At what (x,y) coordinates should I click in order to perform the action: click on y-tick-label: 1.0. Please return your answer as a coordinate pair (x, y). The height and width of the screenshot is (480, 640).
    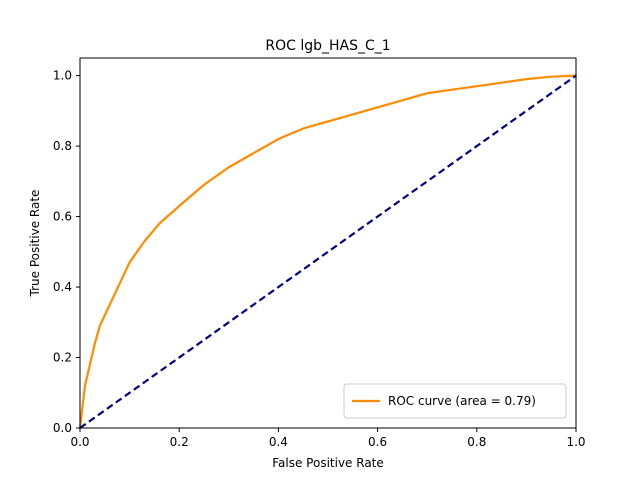
    Looking at the image, I should click on (62, 76).